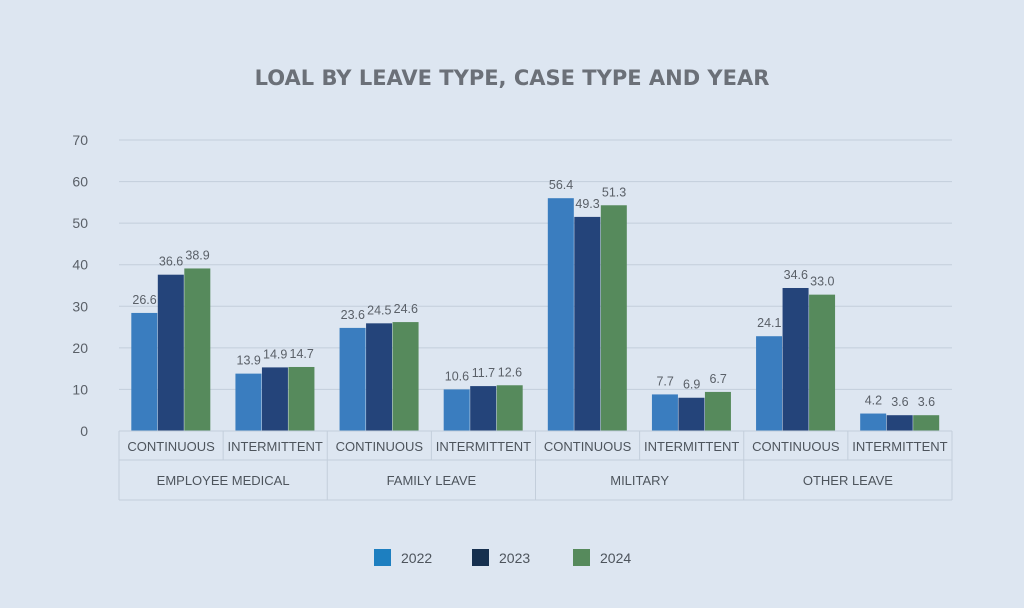  Describe the element at coordinates (480, 557) in the screenshot. I see `legend-swatch-2023` at that location.